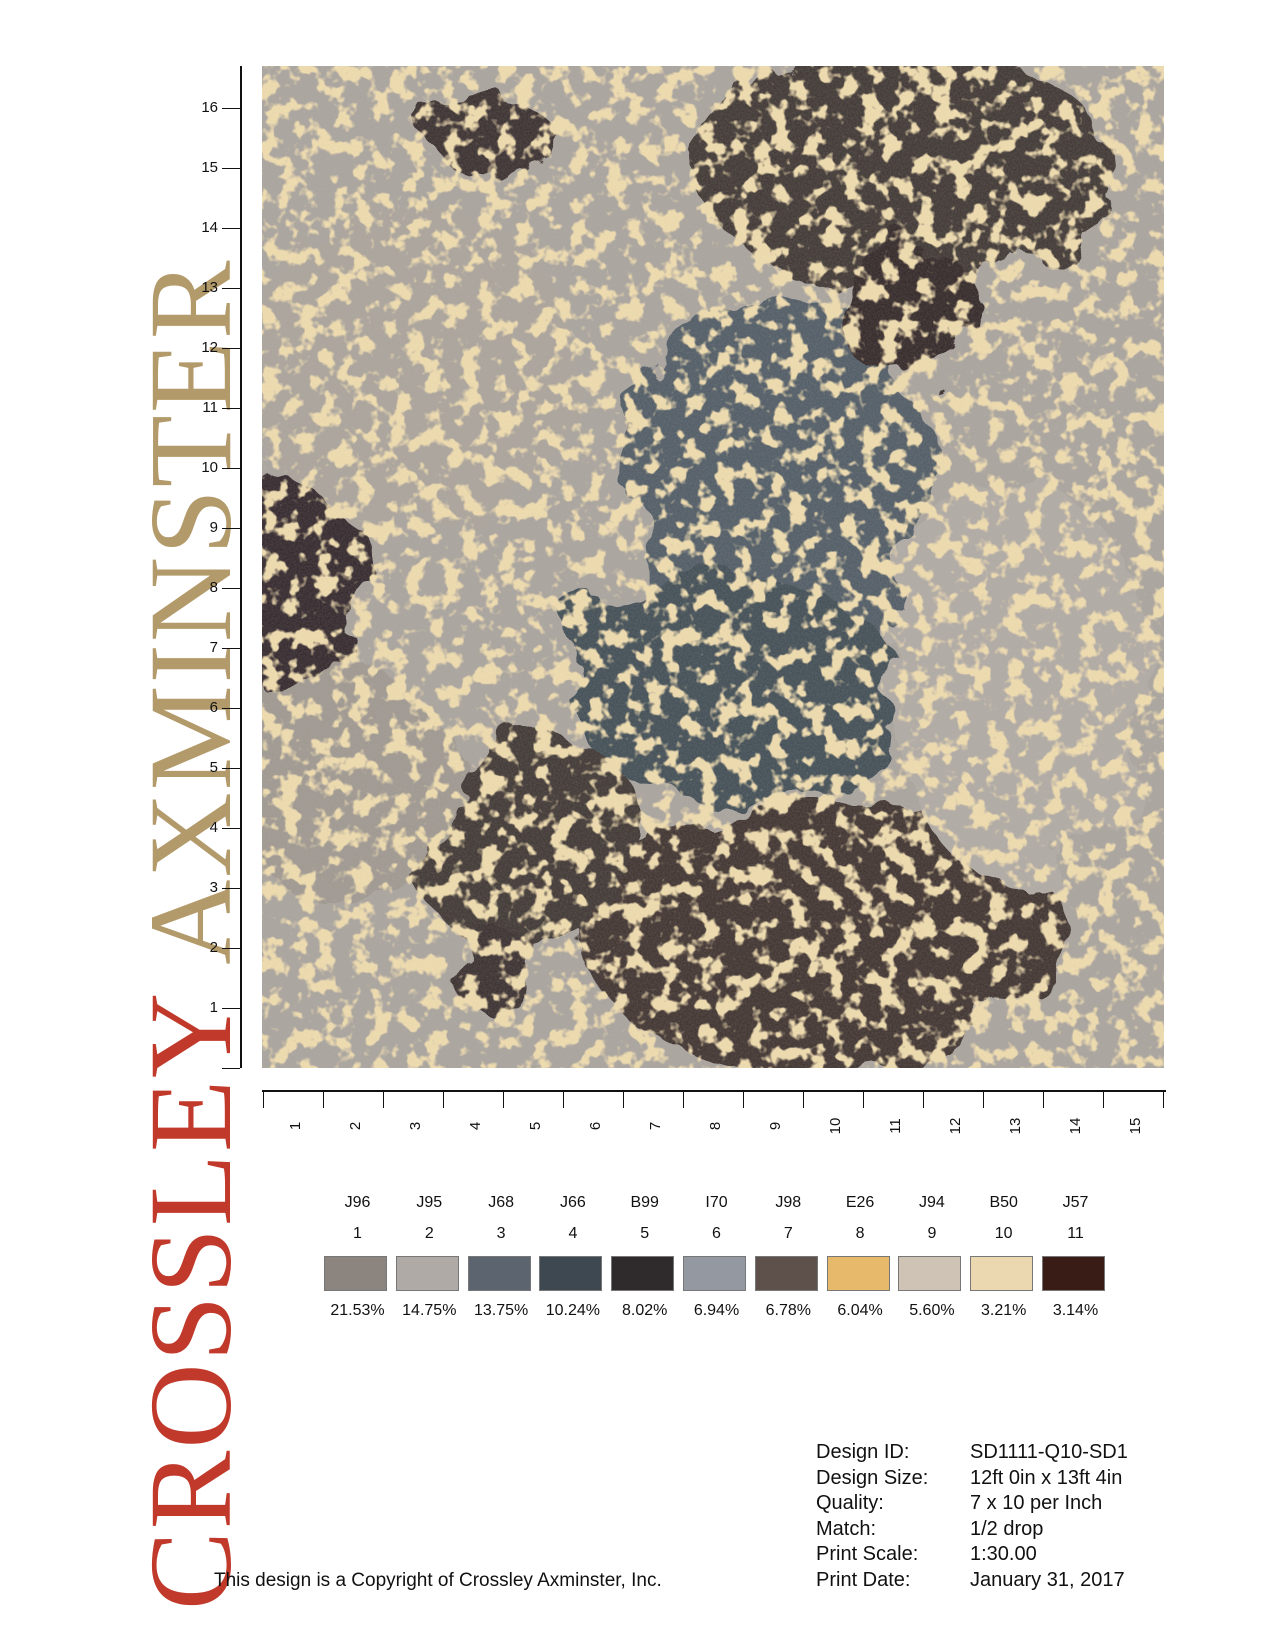 The height and width of the screenshot is (1650, 1275). Describe the element at coordinates (213, 767) in the screenshot. I see `y-tick-label: 5` at that location.